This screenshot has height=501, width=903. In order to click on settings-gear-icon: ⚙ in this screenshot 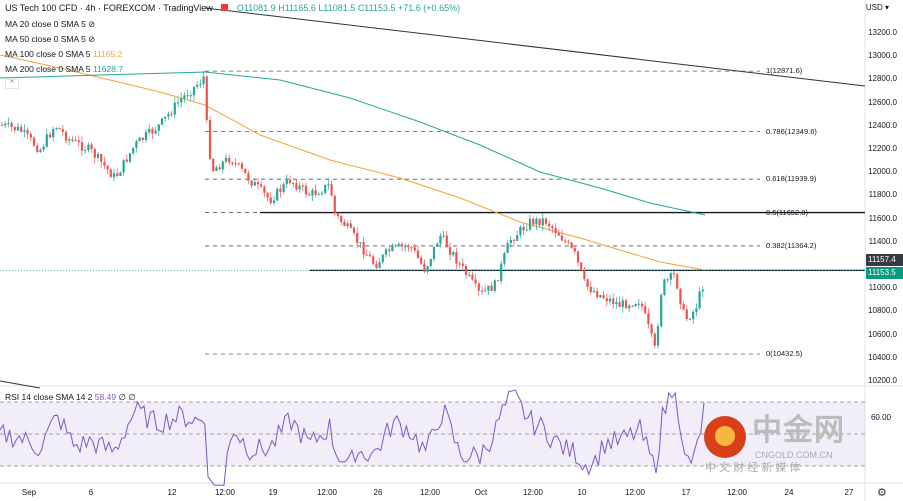, I will do `click(882, 493)`.